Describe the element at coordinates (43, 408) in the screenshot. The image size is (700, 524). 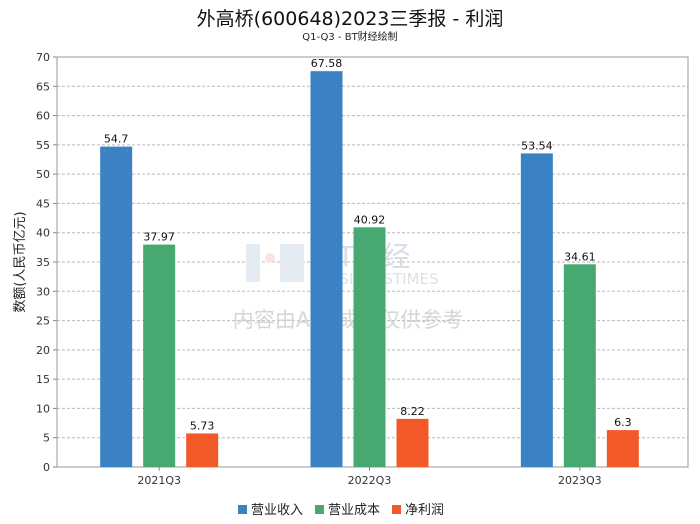
I see `y-tick-label: 10` at that location.